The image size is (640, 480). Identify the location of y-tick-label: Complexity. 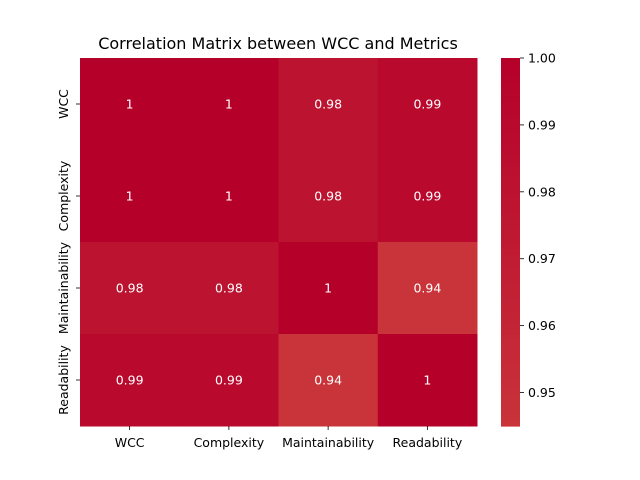
(63, 195).